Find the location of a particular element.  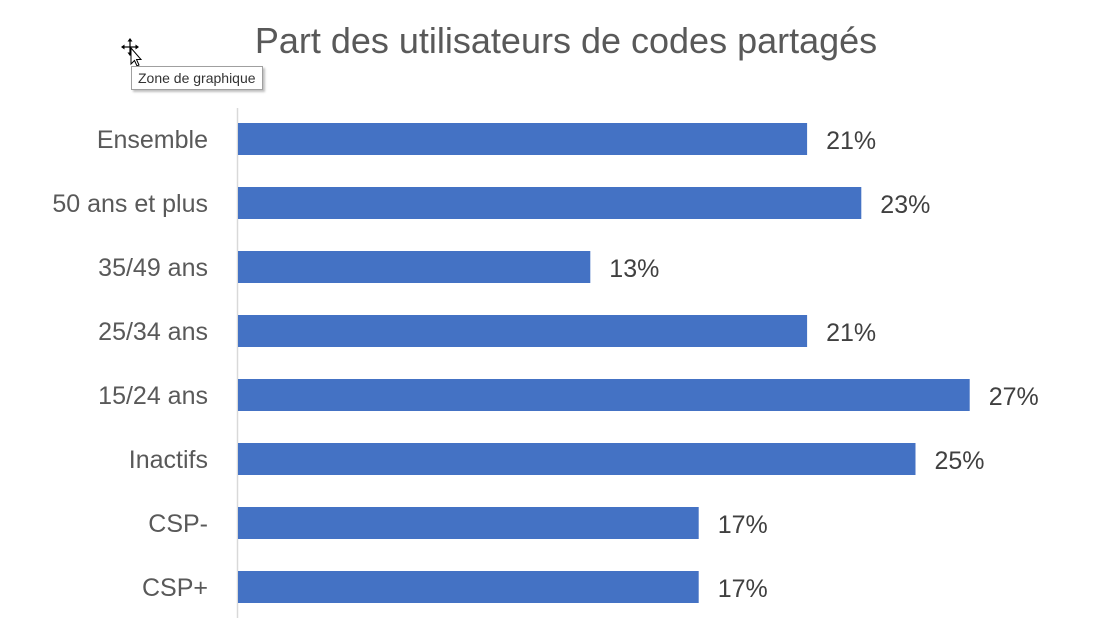

chart-title: Part des utilisateurs de codes partagés is located at coordinates (558, 41).